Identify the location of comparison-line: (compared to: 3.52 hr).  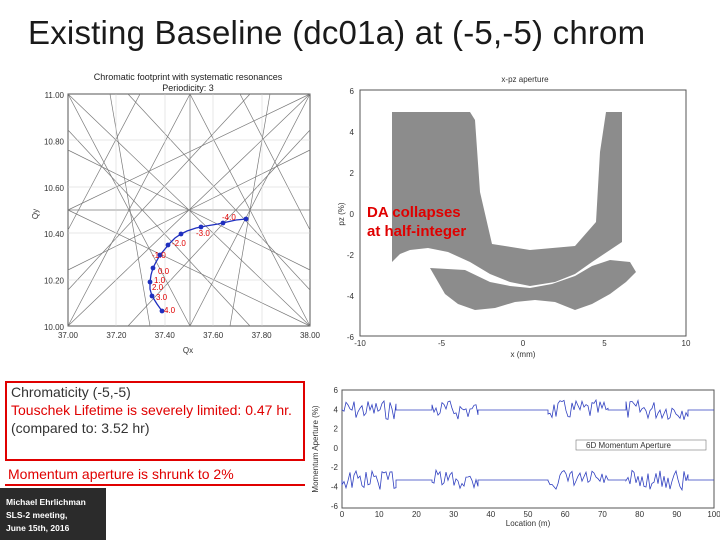
(80, 428).